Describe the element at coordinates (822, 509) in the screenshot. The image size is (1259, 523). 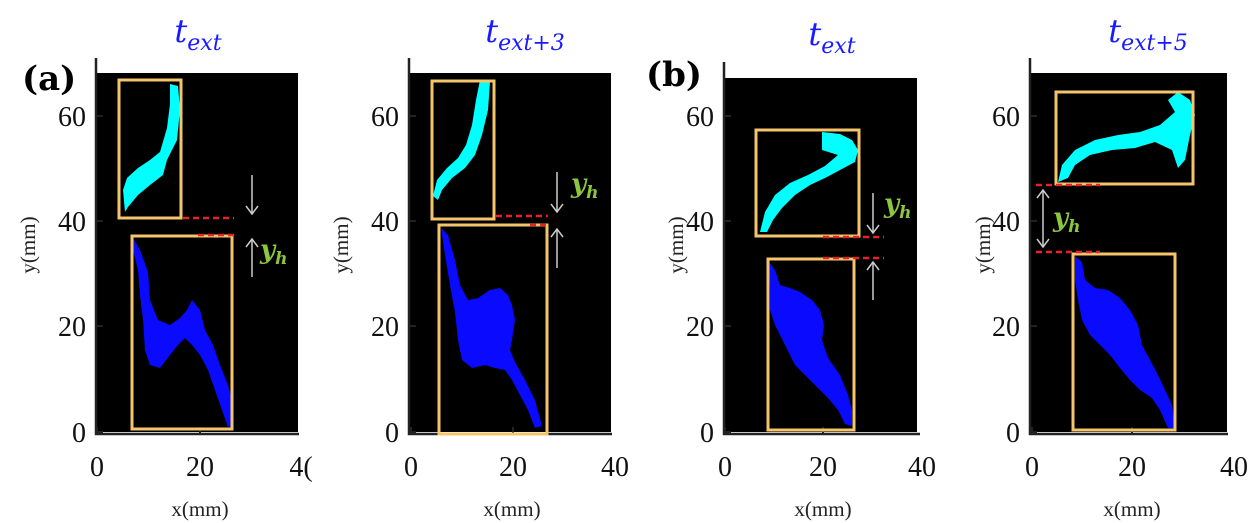
I see `panel-3-xlabel: x(mm)` at that location.